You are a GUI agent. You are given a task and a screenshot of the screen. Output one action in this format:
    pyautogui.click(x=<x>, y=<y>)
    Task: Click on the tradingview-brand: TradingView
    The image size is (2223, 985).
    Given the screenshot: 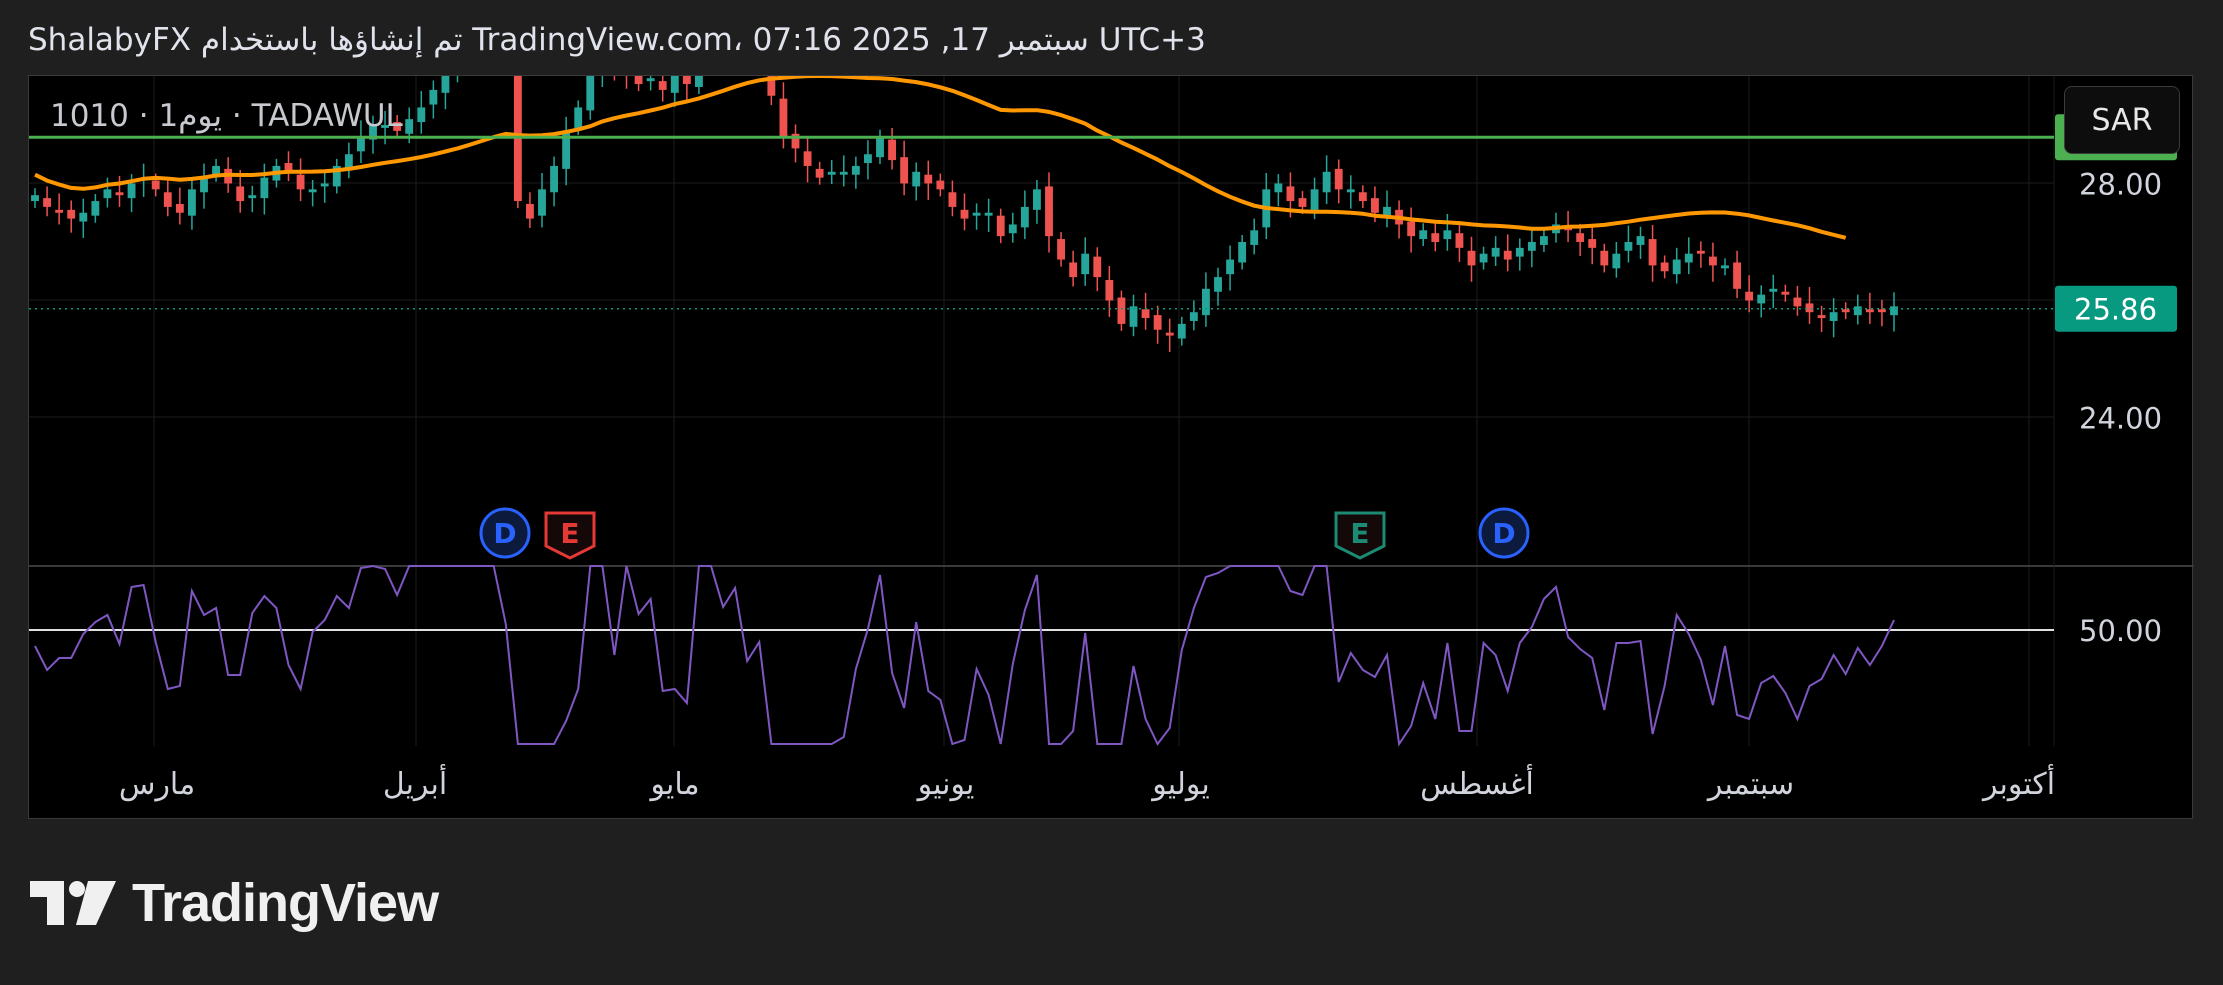 What is the action you would take?
    pyautogui.click(x=234, y=903)
    